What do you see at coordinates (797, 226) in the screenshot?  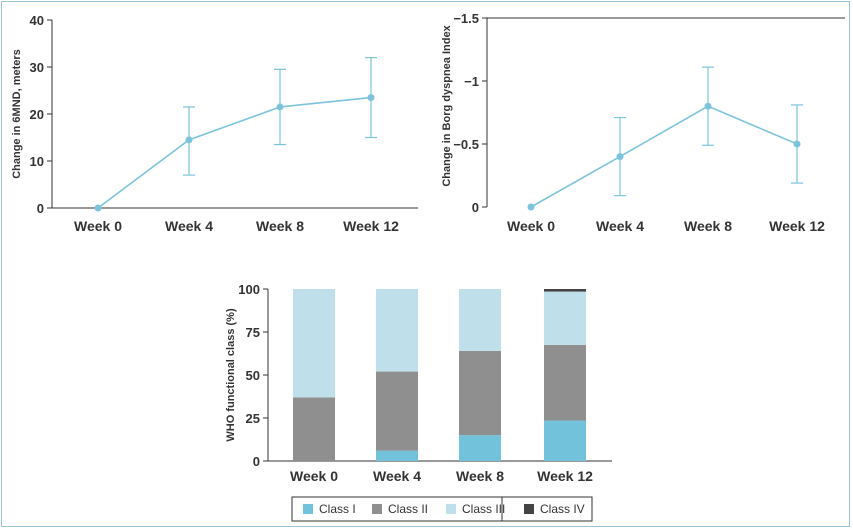 I see `borg-x-tick-label: Week 12` at bounding box center [797, 226].